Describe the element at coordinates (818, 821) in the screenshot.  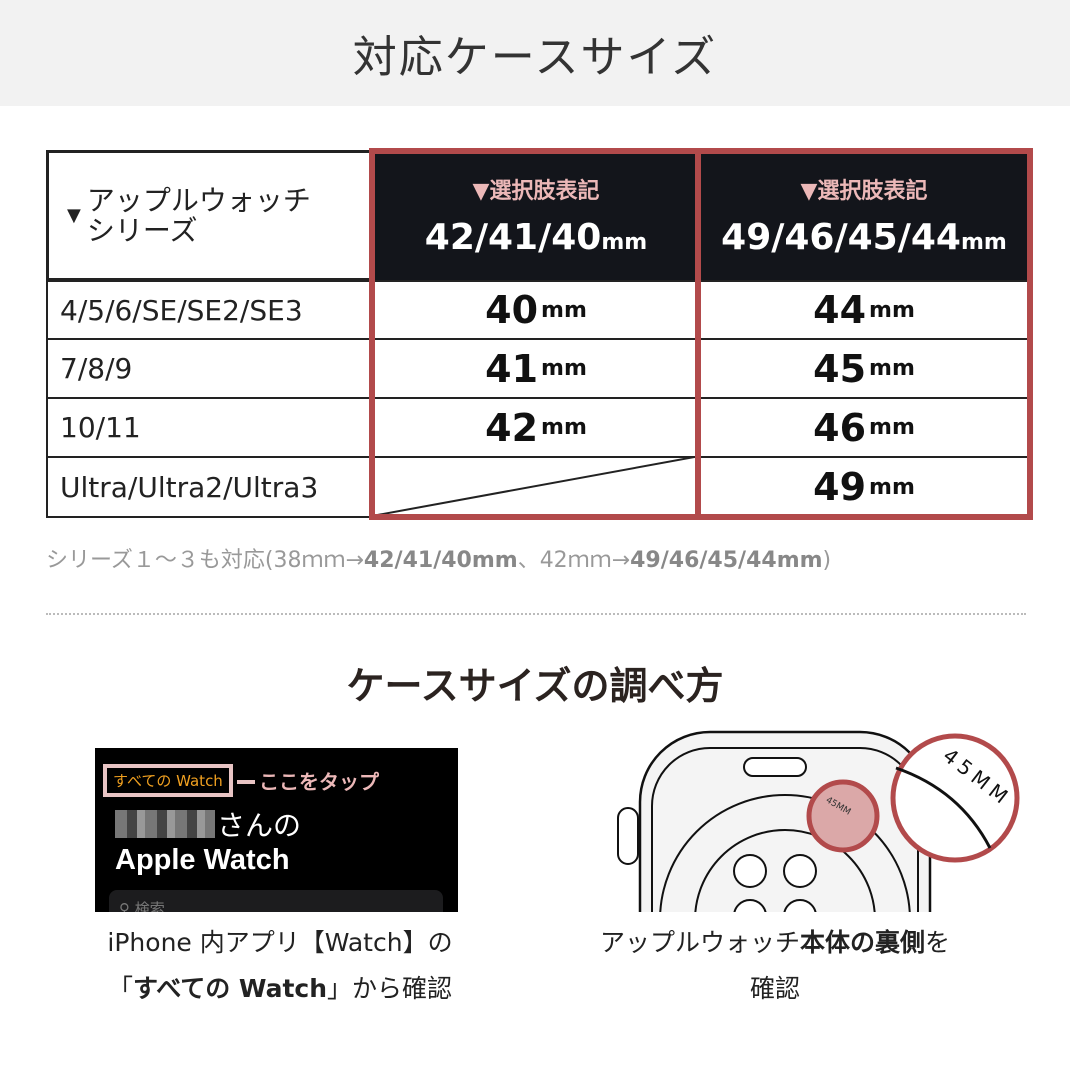
I see `watch-back-illustration: 45MM 45MM` at that location.